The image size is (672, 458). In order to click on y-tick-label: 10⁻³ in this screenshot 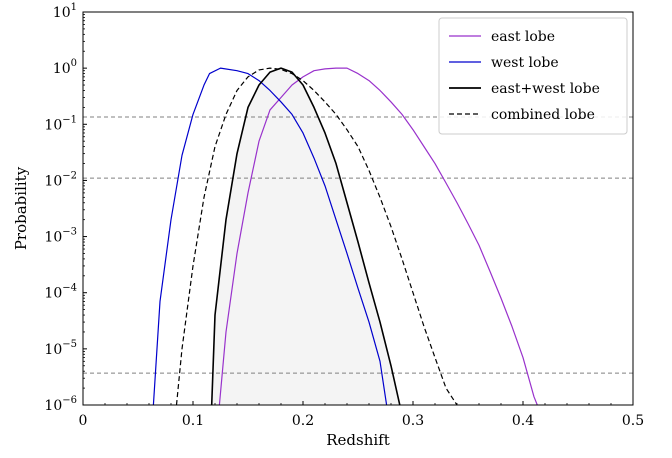, I will do `click(60, 236)`.